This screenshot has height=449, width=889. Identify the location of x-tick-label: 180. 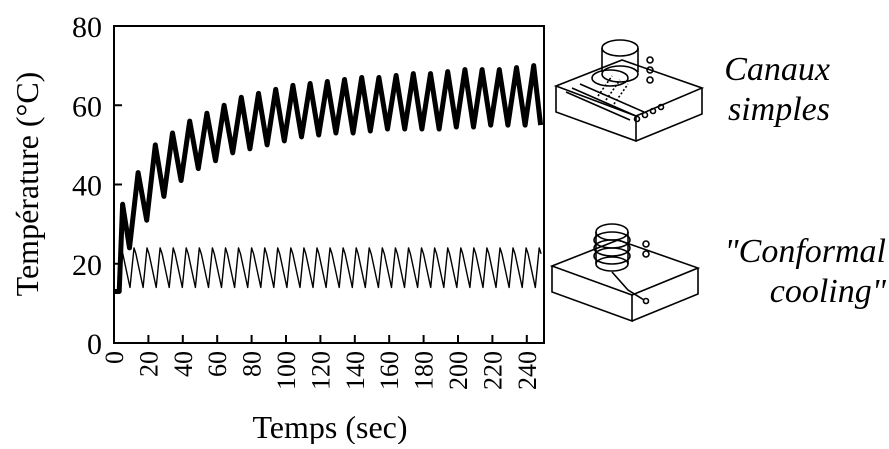
(424, 370).